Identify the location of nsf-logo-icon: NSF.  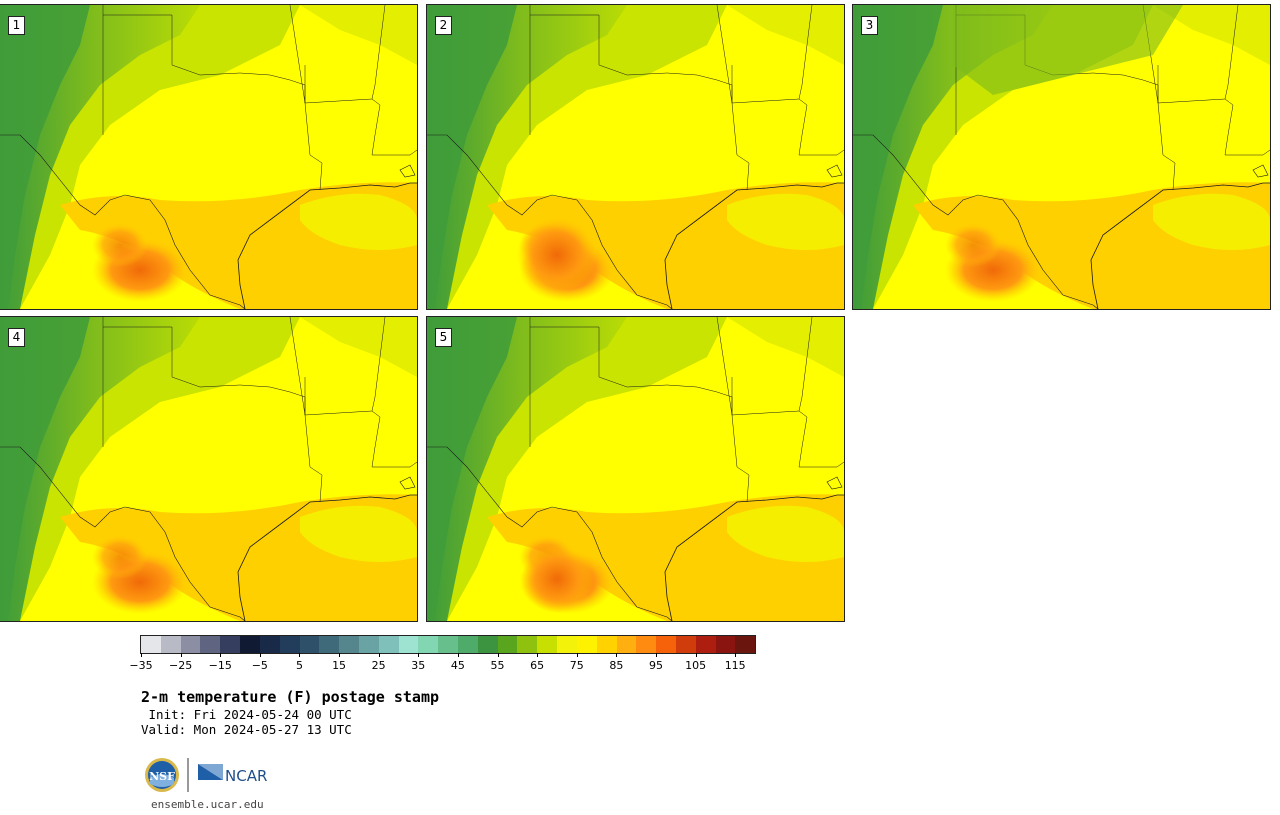
(162, 775).